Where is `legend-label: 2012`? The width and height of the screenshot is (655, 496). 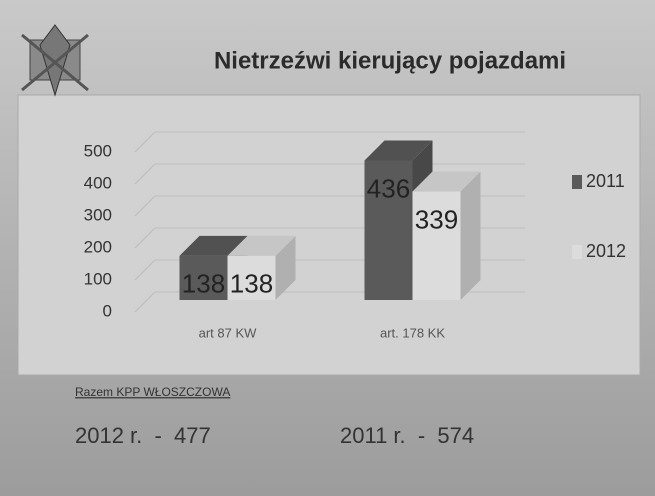 legend-label: 2012 is located at coordinates (606, 251).